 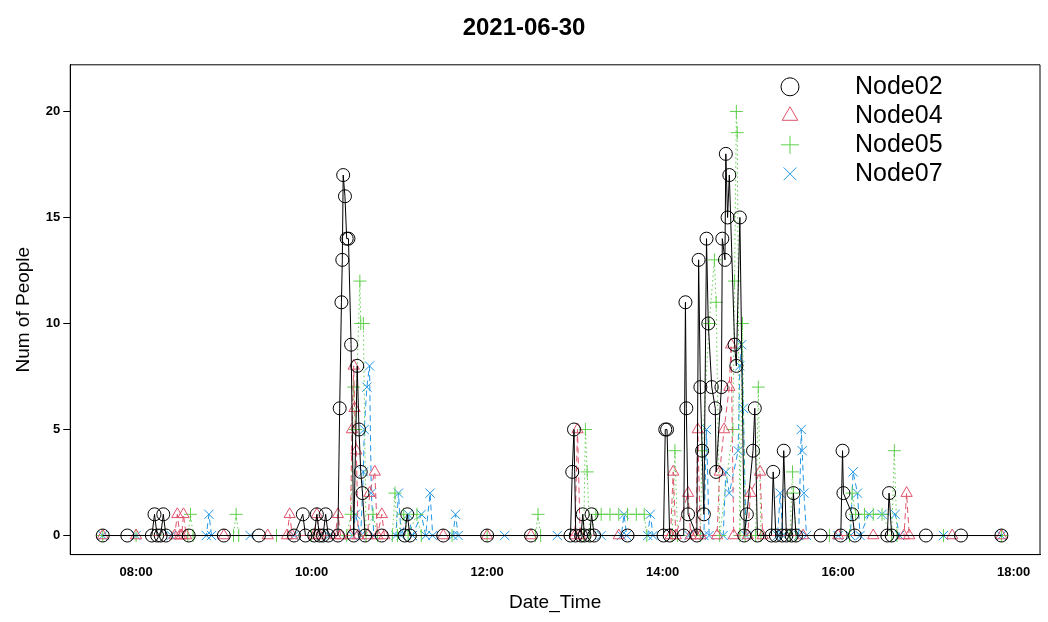 I want to click on legend-label: Node04, so click(x=899, y=113).